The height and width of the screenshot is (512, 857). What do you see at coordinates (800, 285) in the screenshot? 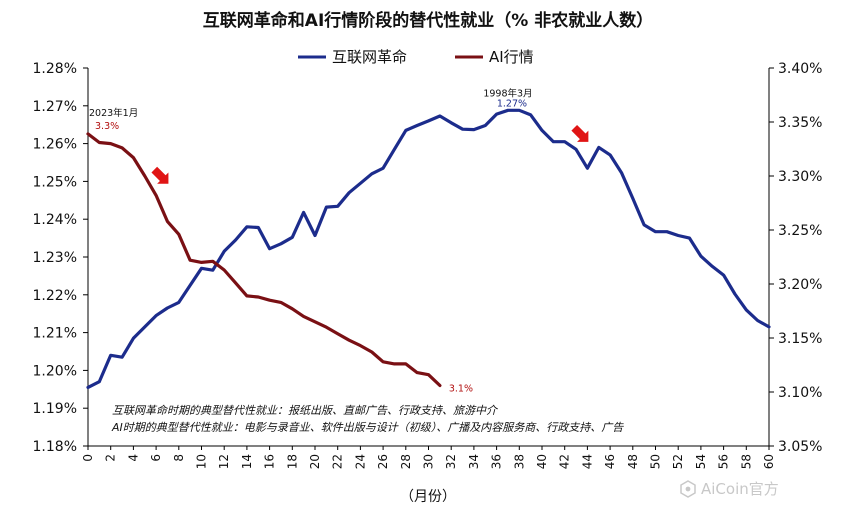
I see `right-tick-label: 3.20%` at bounding box center [800, 285].